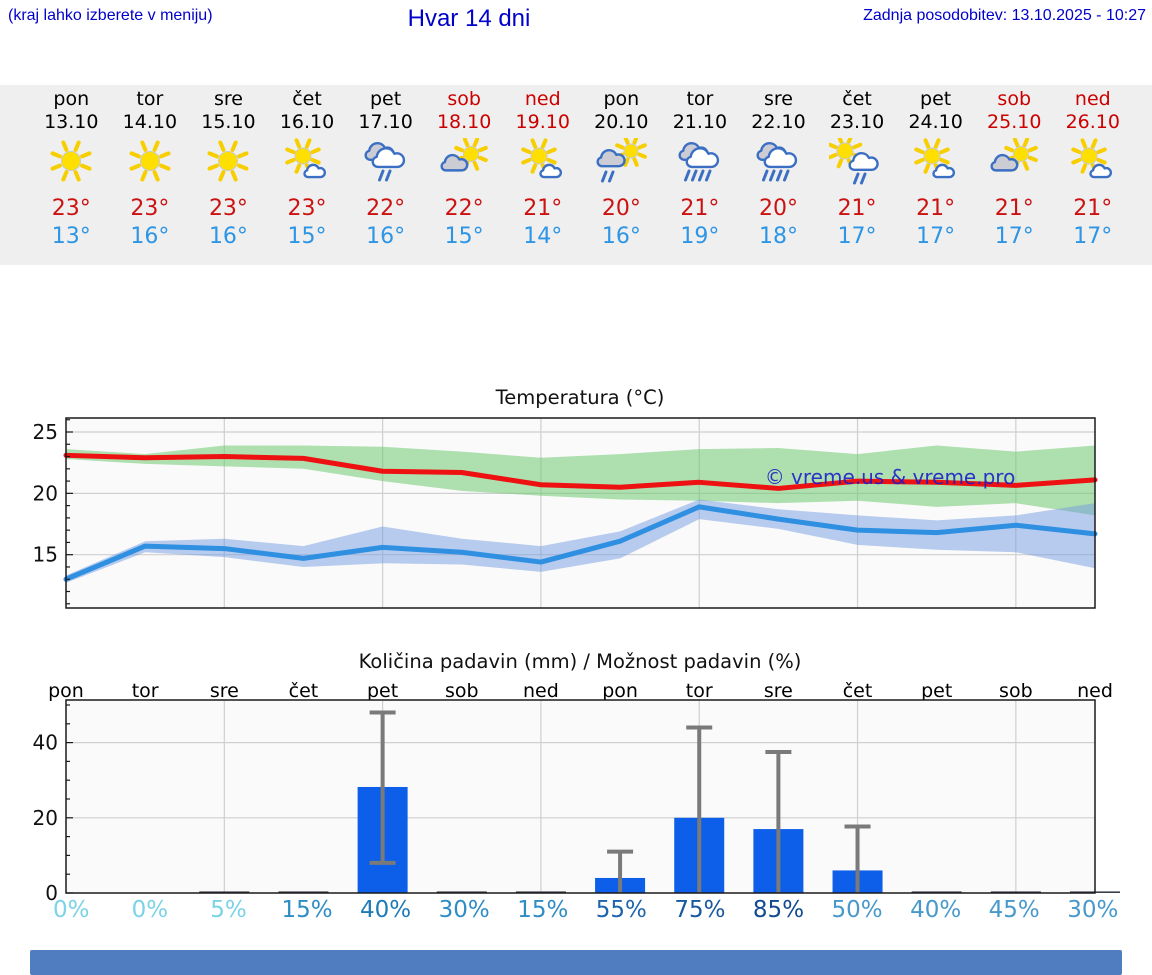 The image size is (1152, 975). I want to click on precip-ytick: 0, so click(51, 893).